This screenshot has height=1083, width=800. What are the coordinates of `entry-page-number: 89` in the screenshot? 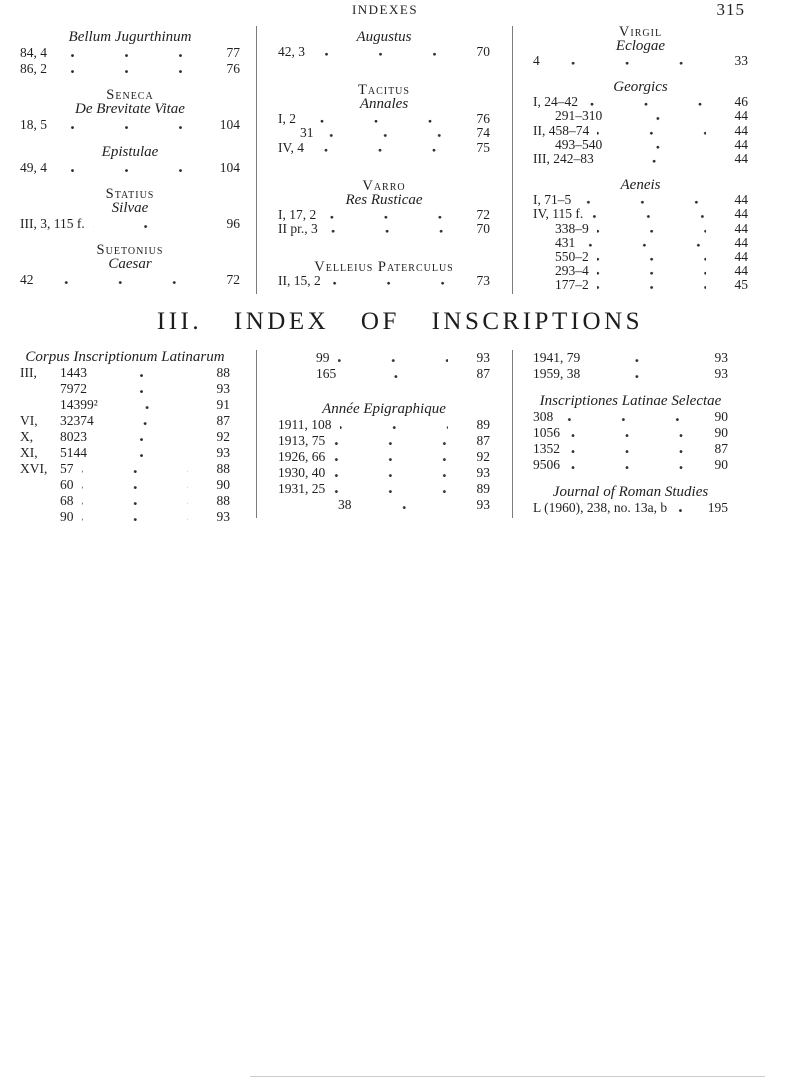 It's located at (483, 424).